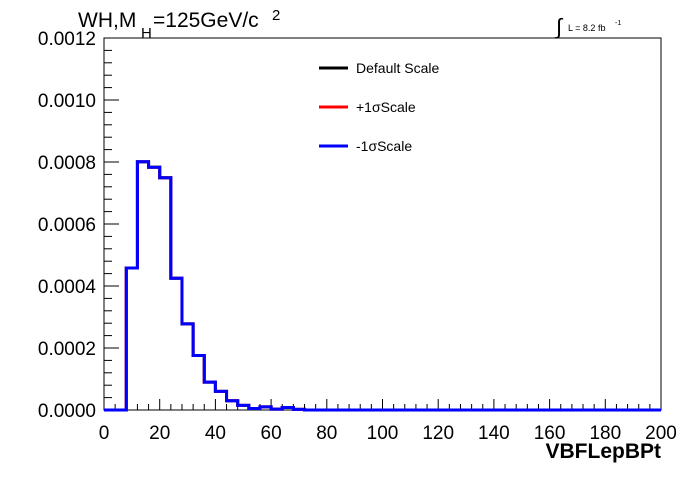  I want to click on legend: Default Scale +1σScale -1σScale, so click(379, 107).